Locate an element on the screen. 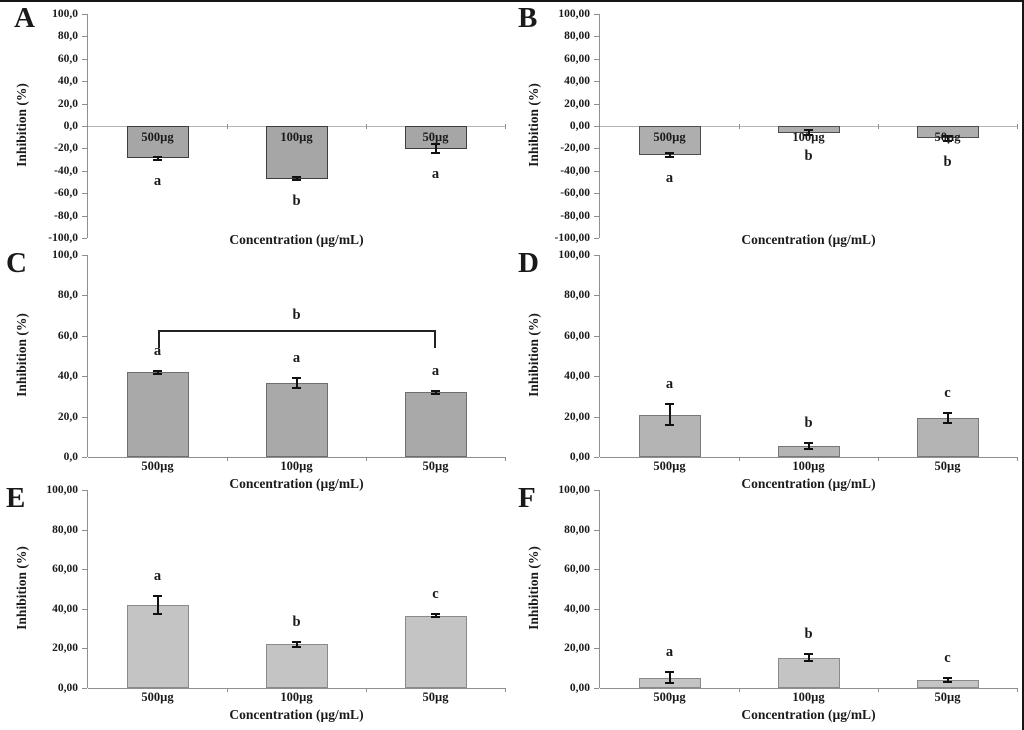  category-label: 500µg is located at coordinates (669, 697).